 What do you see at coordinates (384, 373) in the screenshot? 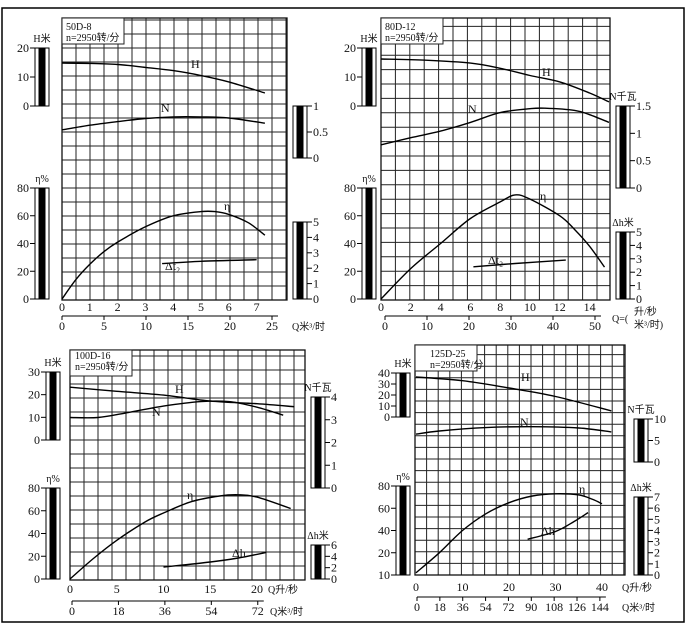
I see `scale-tick-label: 40` at bounding box center [384, 373].